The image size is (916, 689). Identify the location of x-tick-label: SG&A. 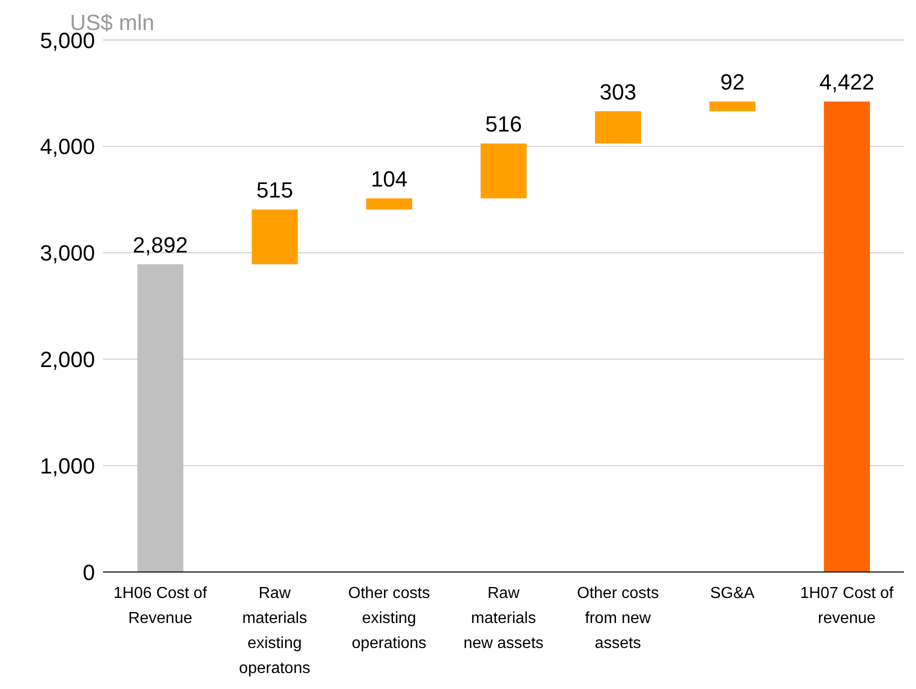
(732, 593).